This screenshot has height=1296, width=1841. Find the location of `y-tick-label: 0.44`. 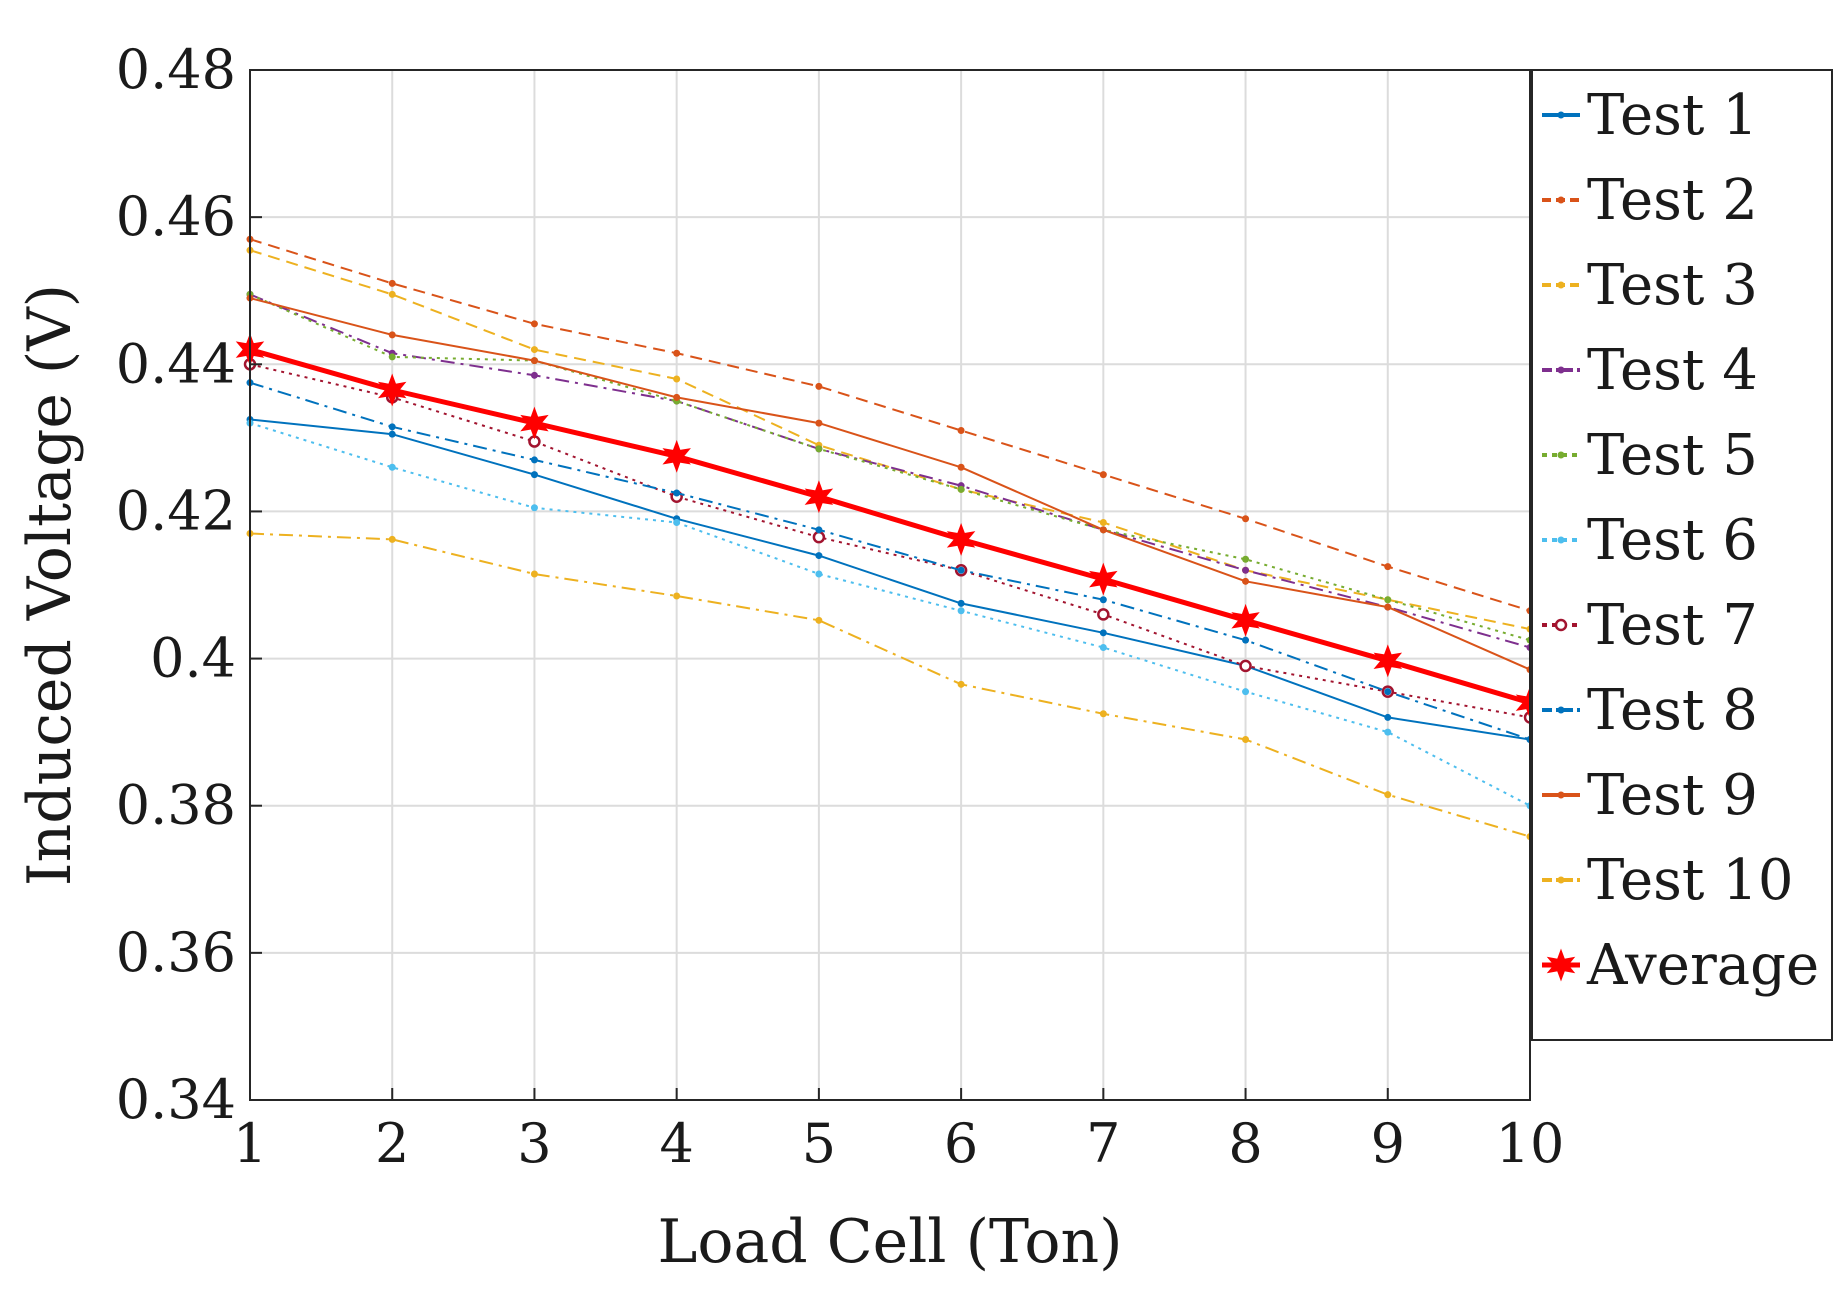

y-tick-label: 0.44 is located at coordinates (176, 363).